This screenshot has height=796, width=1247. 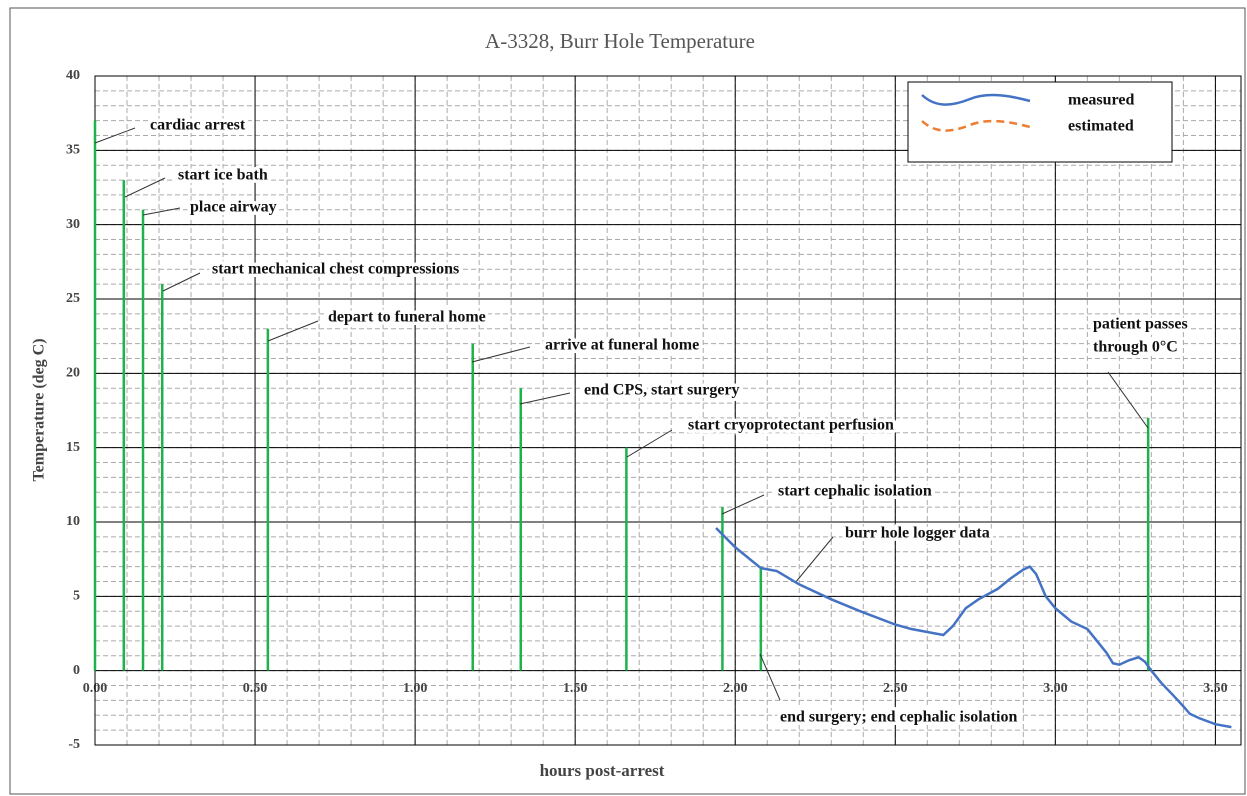 What do you see at coordinates (622, 345) in the screenshot?
I see `event-label: arrive at funeral home` at bounding box center [622, 345].